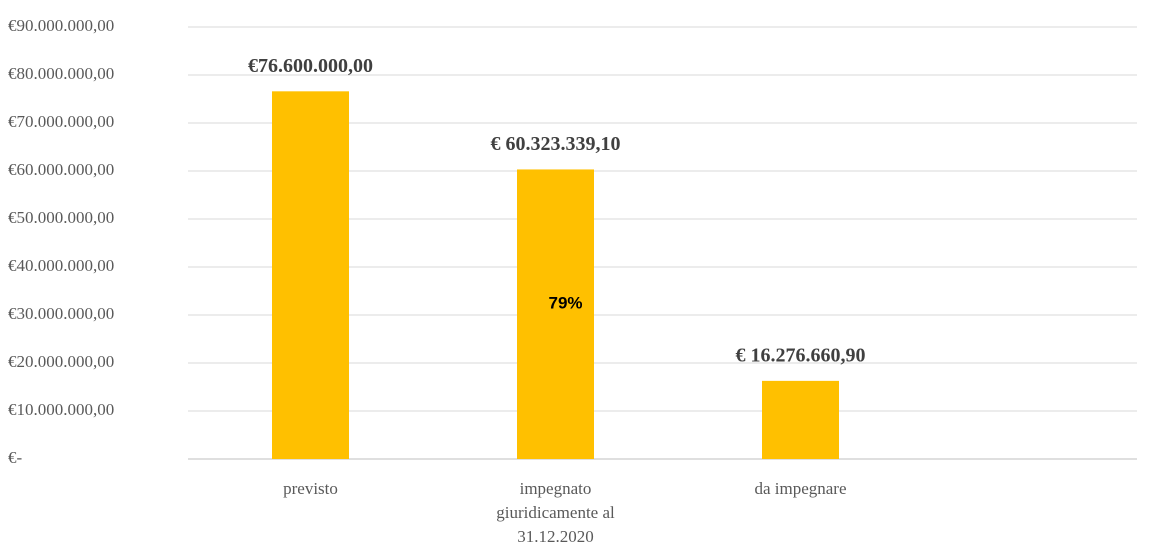  I want to click on y-tick-label: €70.000.000,00, so click(61, 121).